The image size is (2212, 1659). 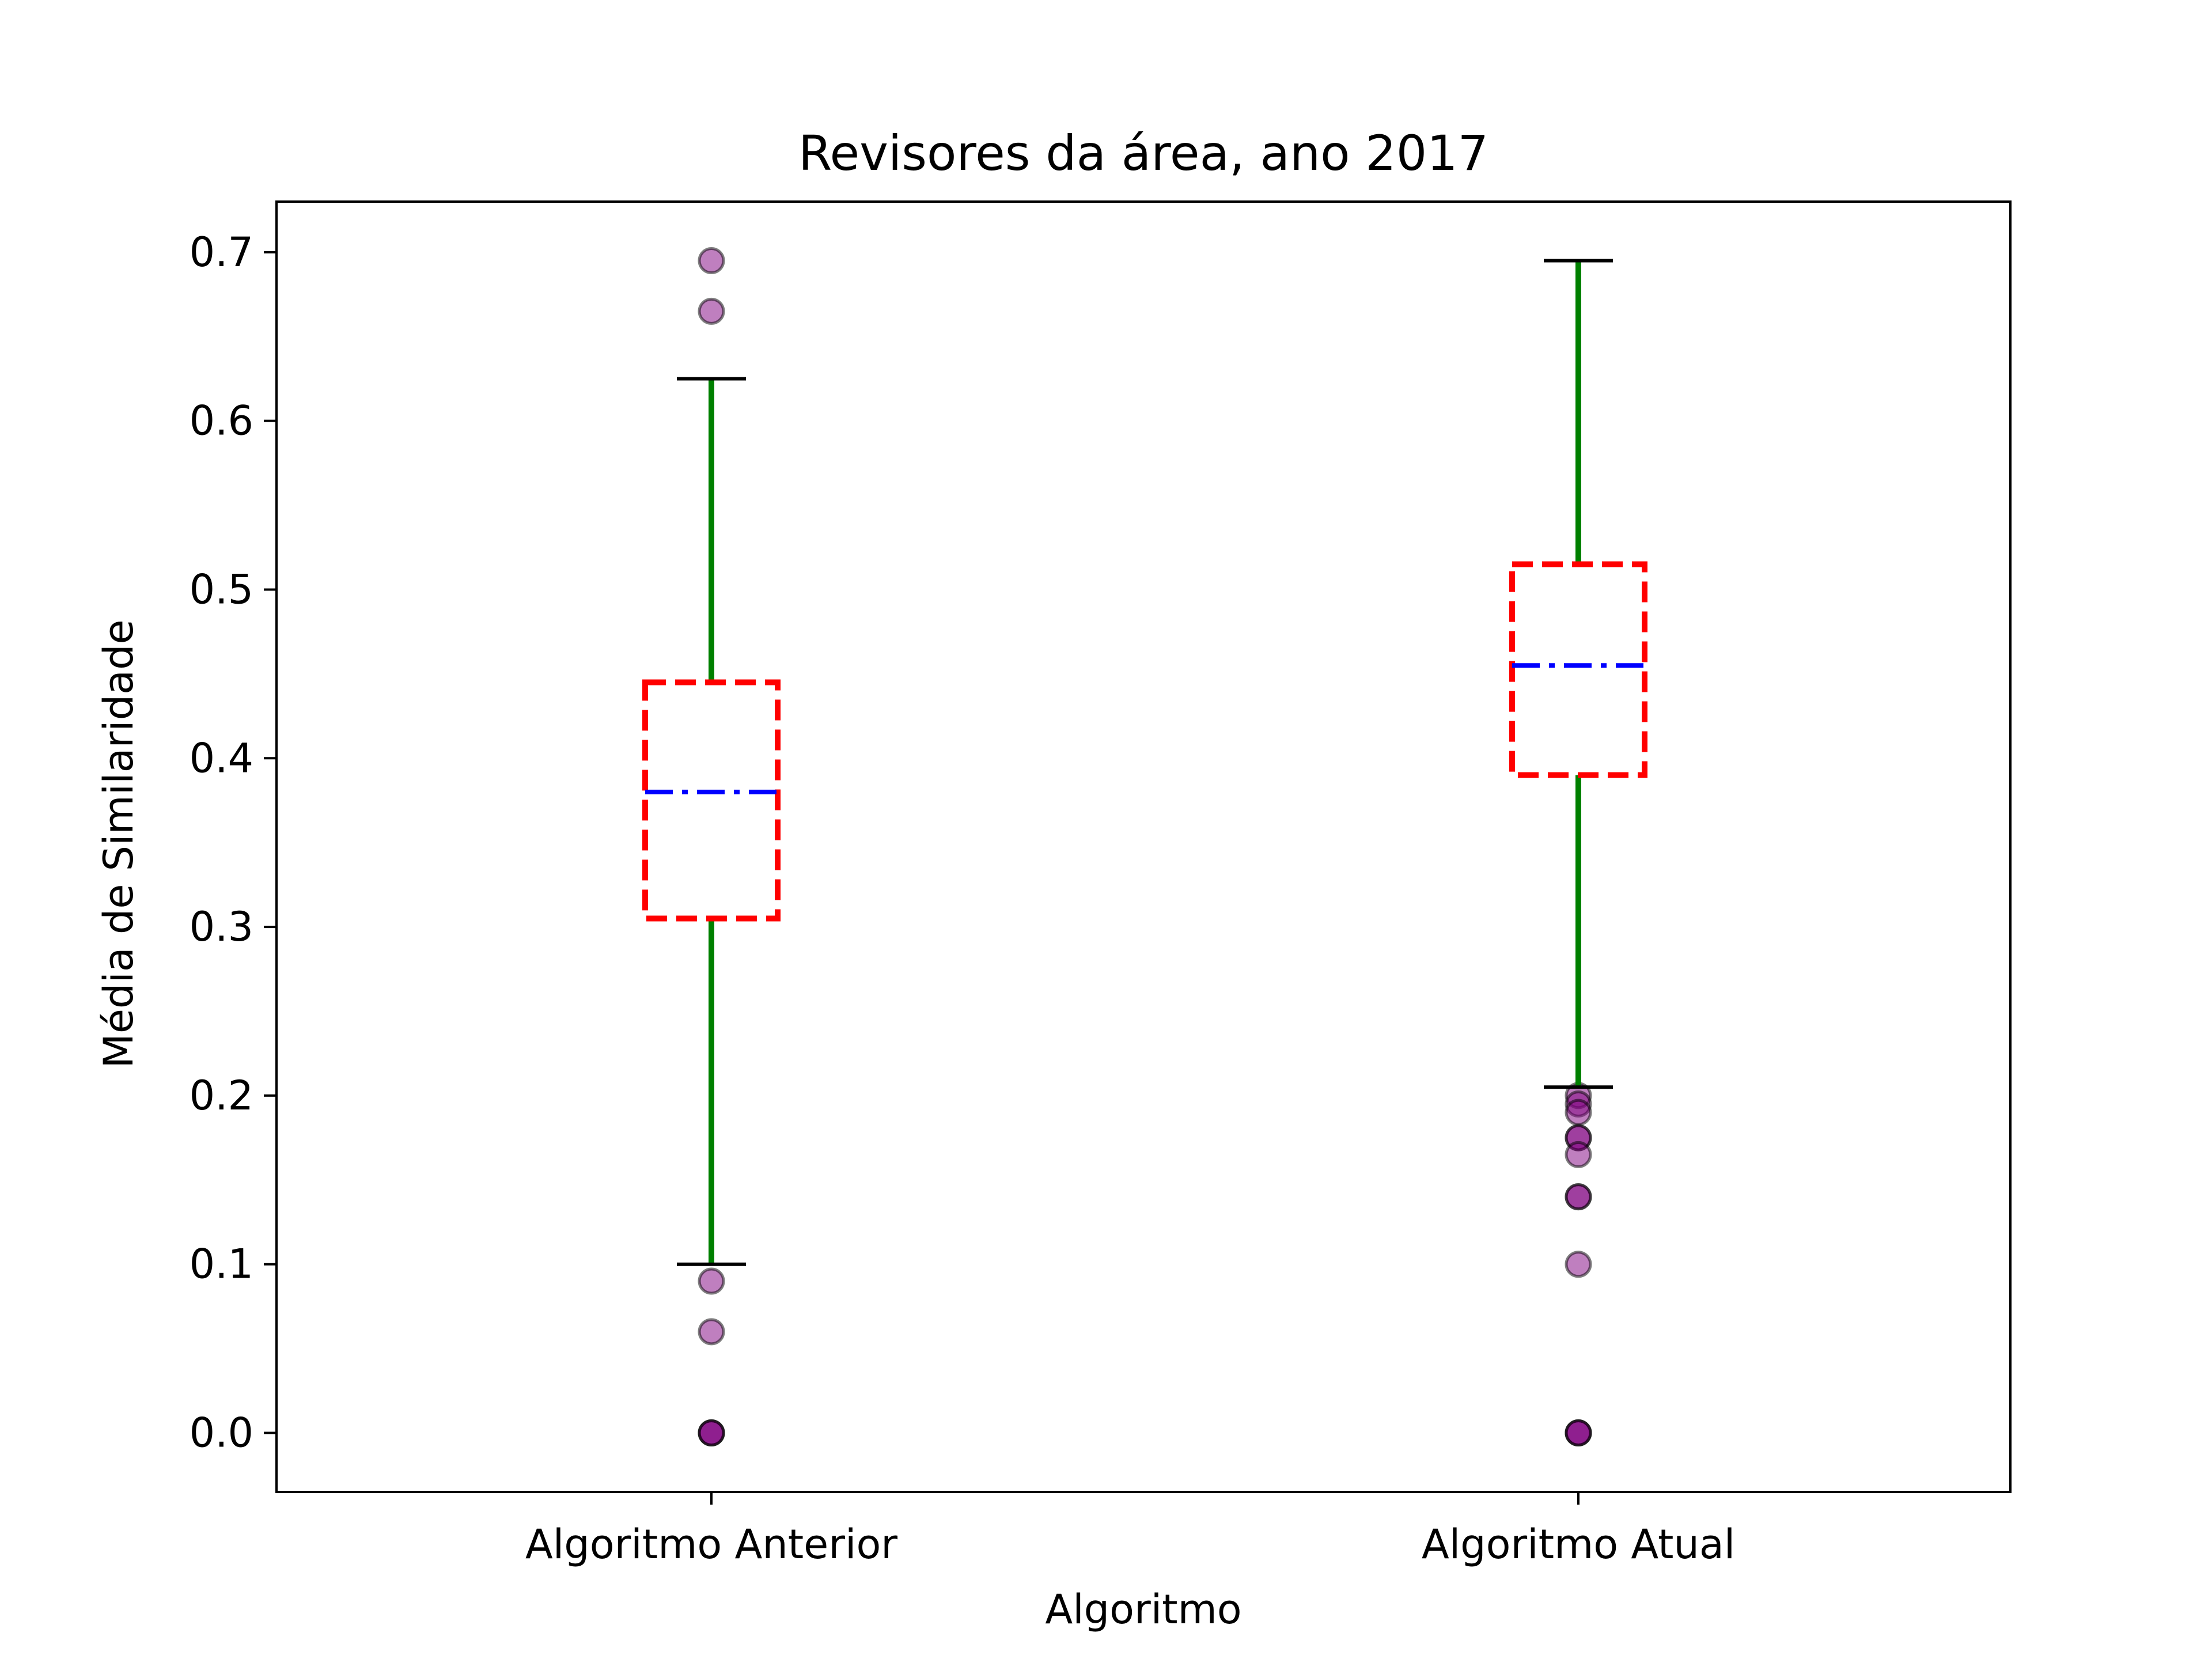 I want to click on y-tick-label: 0.0, so click(x=221, y=1433).